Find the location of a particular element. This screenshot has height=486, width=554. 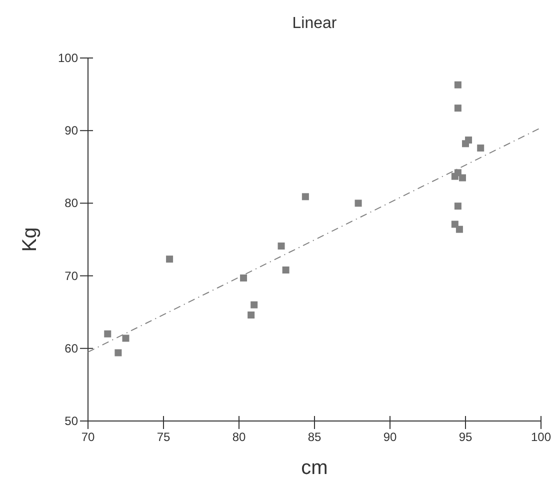

x-tick-label: 90 is located at coordinates (390, 437).